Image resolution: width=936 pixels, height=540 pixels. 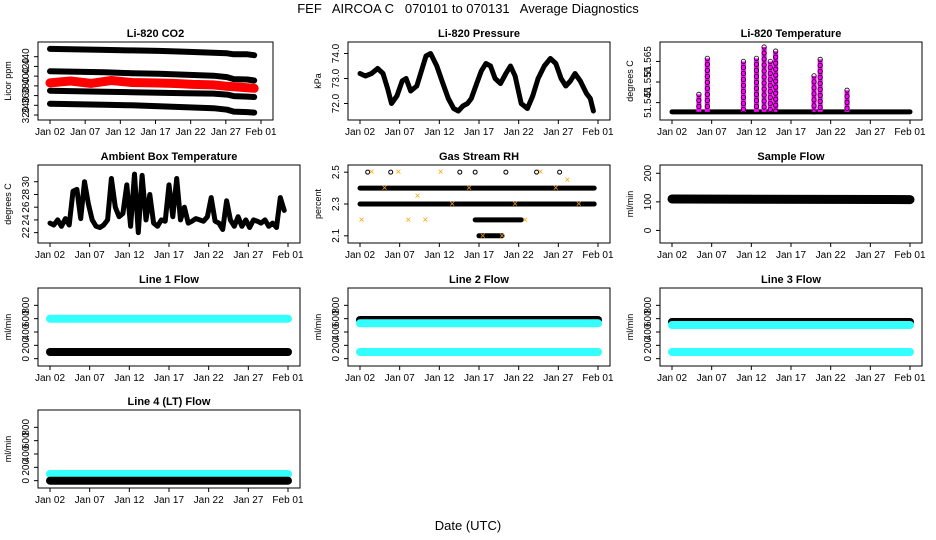 What do you see at coordinates (8, 81) in the screenshot?
I see `y-axis-label: Licor ppm` at bounding box center [8, 81].